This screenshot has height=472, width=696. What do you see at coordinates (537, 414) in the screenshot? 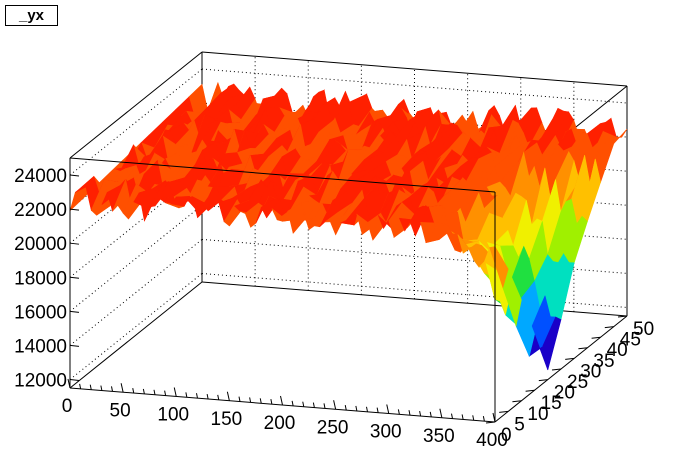
I see `y-tick-label: 10` at bounding box center [537, 414].